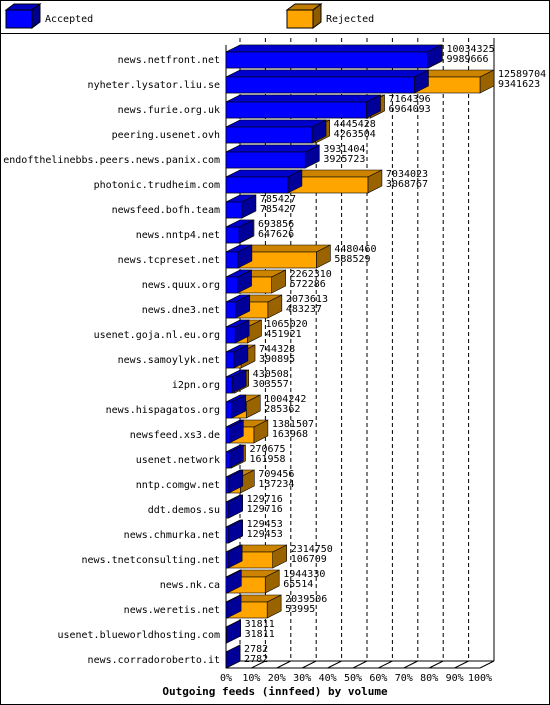 This screenshot has width=550, height=705. I want to click on value-label: 2262310, so click(311, 274).